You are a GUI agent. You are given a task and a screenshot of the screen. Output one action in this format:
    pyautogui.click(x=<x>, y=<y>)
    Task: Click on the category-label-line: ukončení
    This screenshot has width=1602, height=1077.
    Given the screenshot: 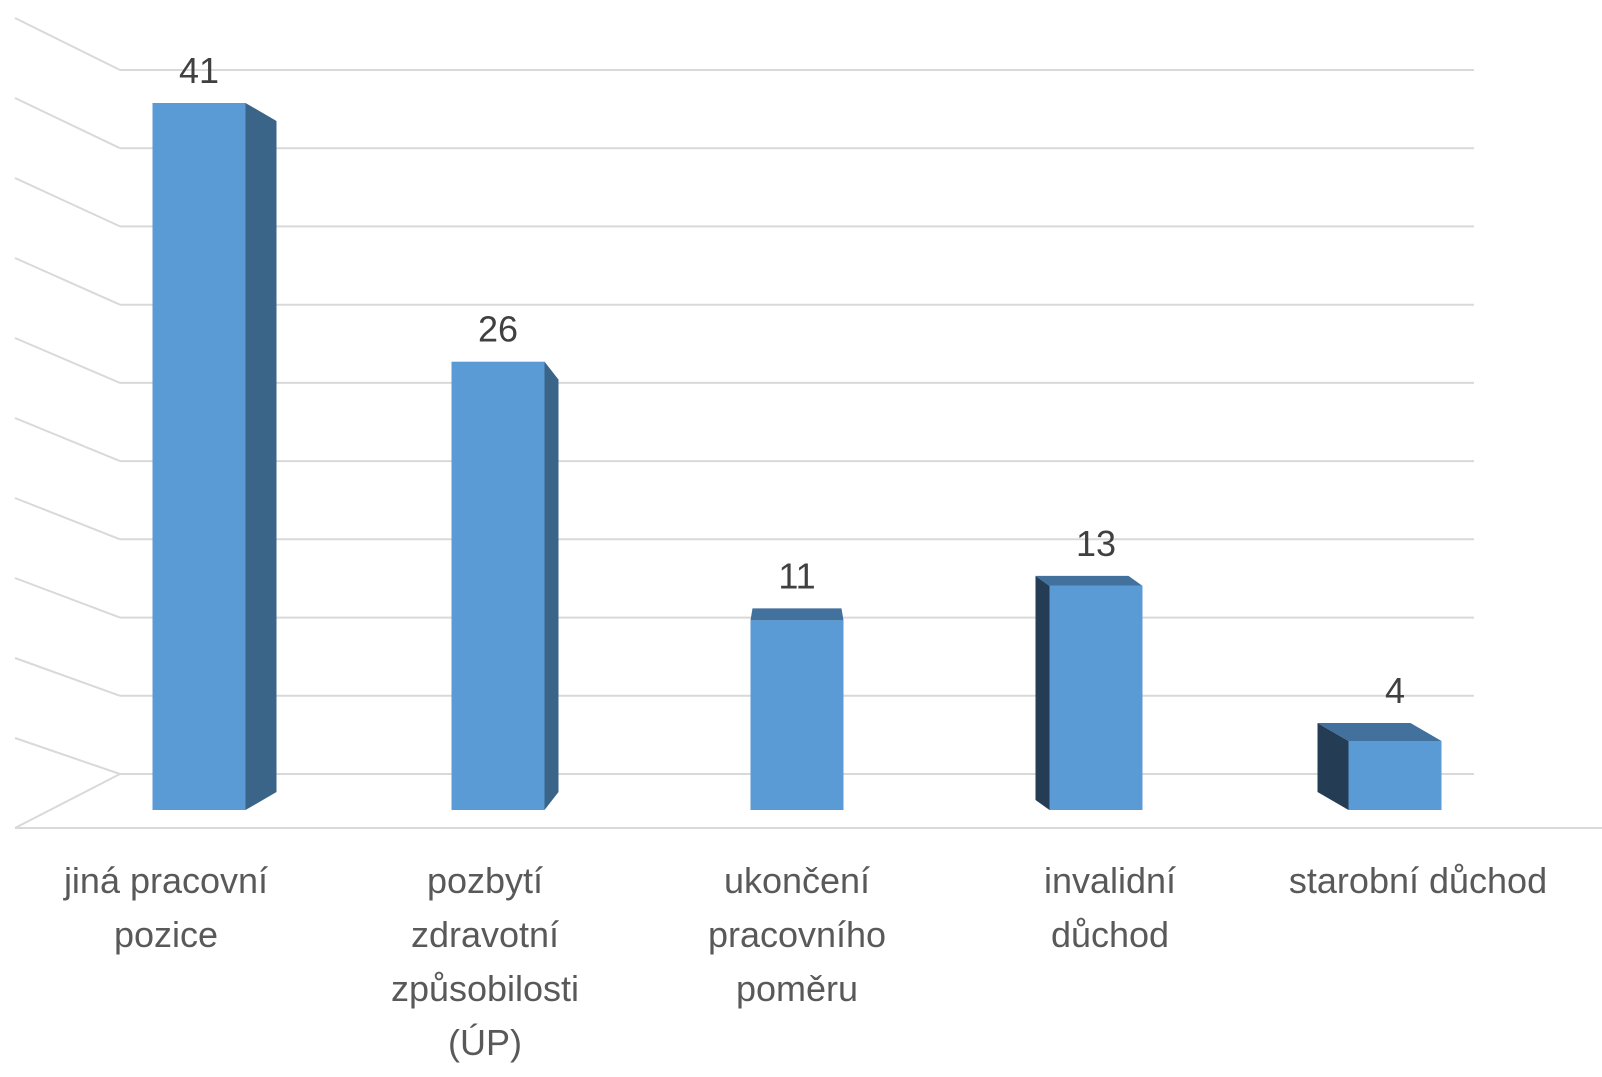 What is the action you would take?
    pyautogui.click(x=797, y=880)
    